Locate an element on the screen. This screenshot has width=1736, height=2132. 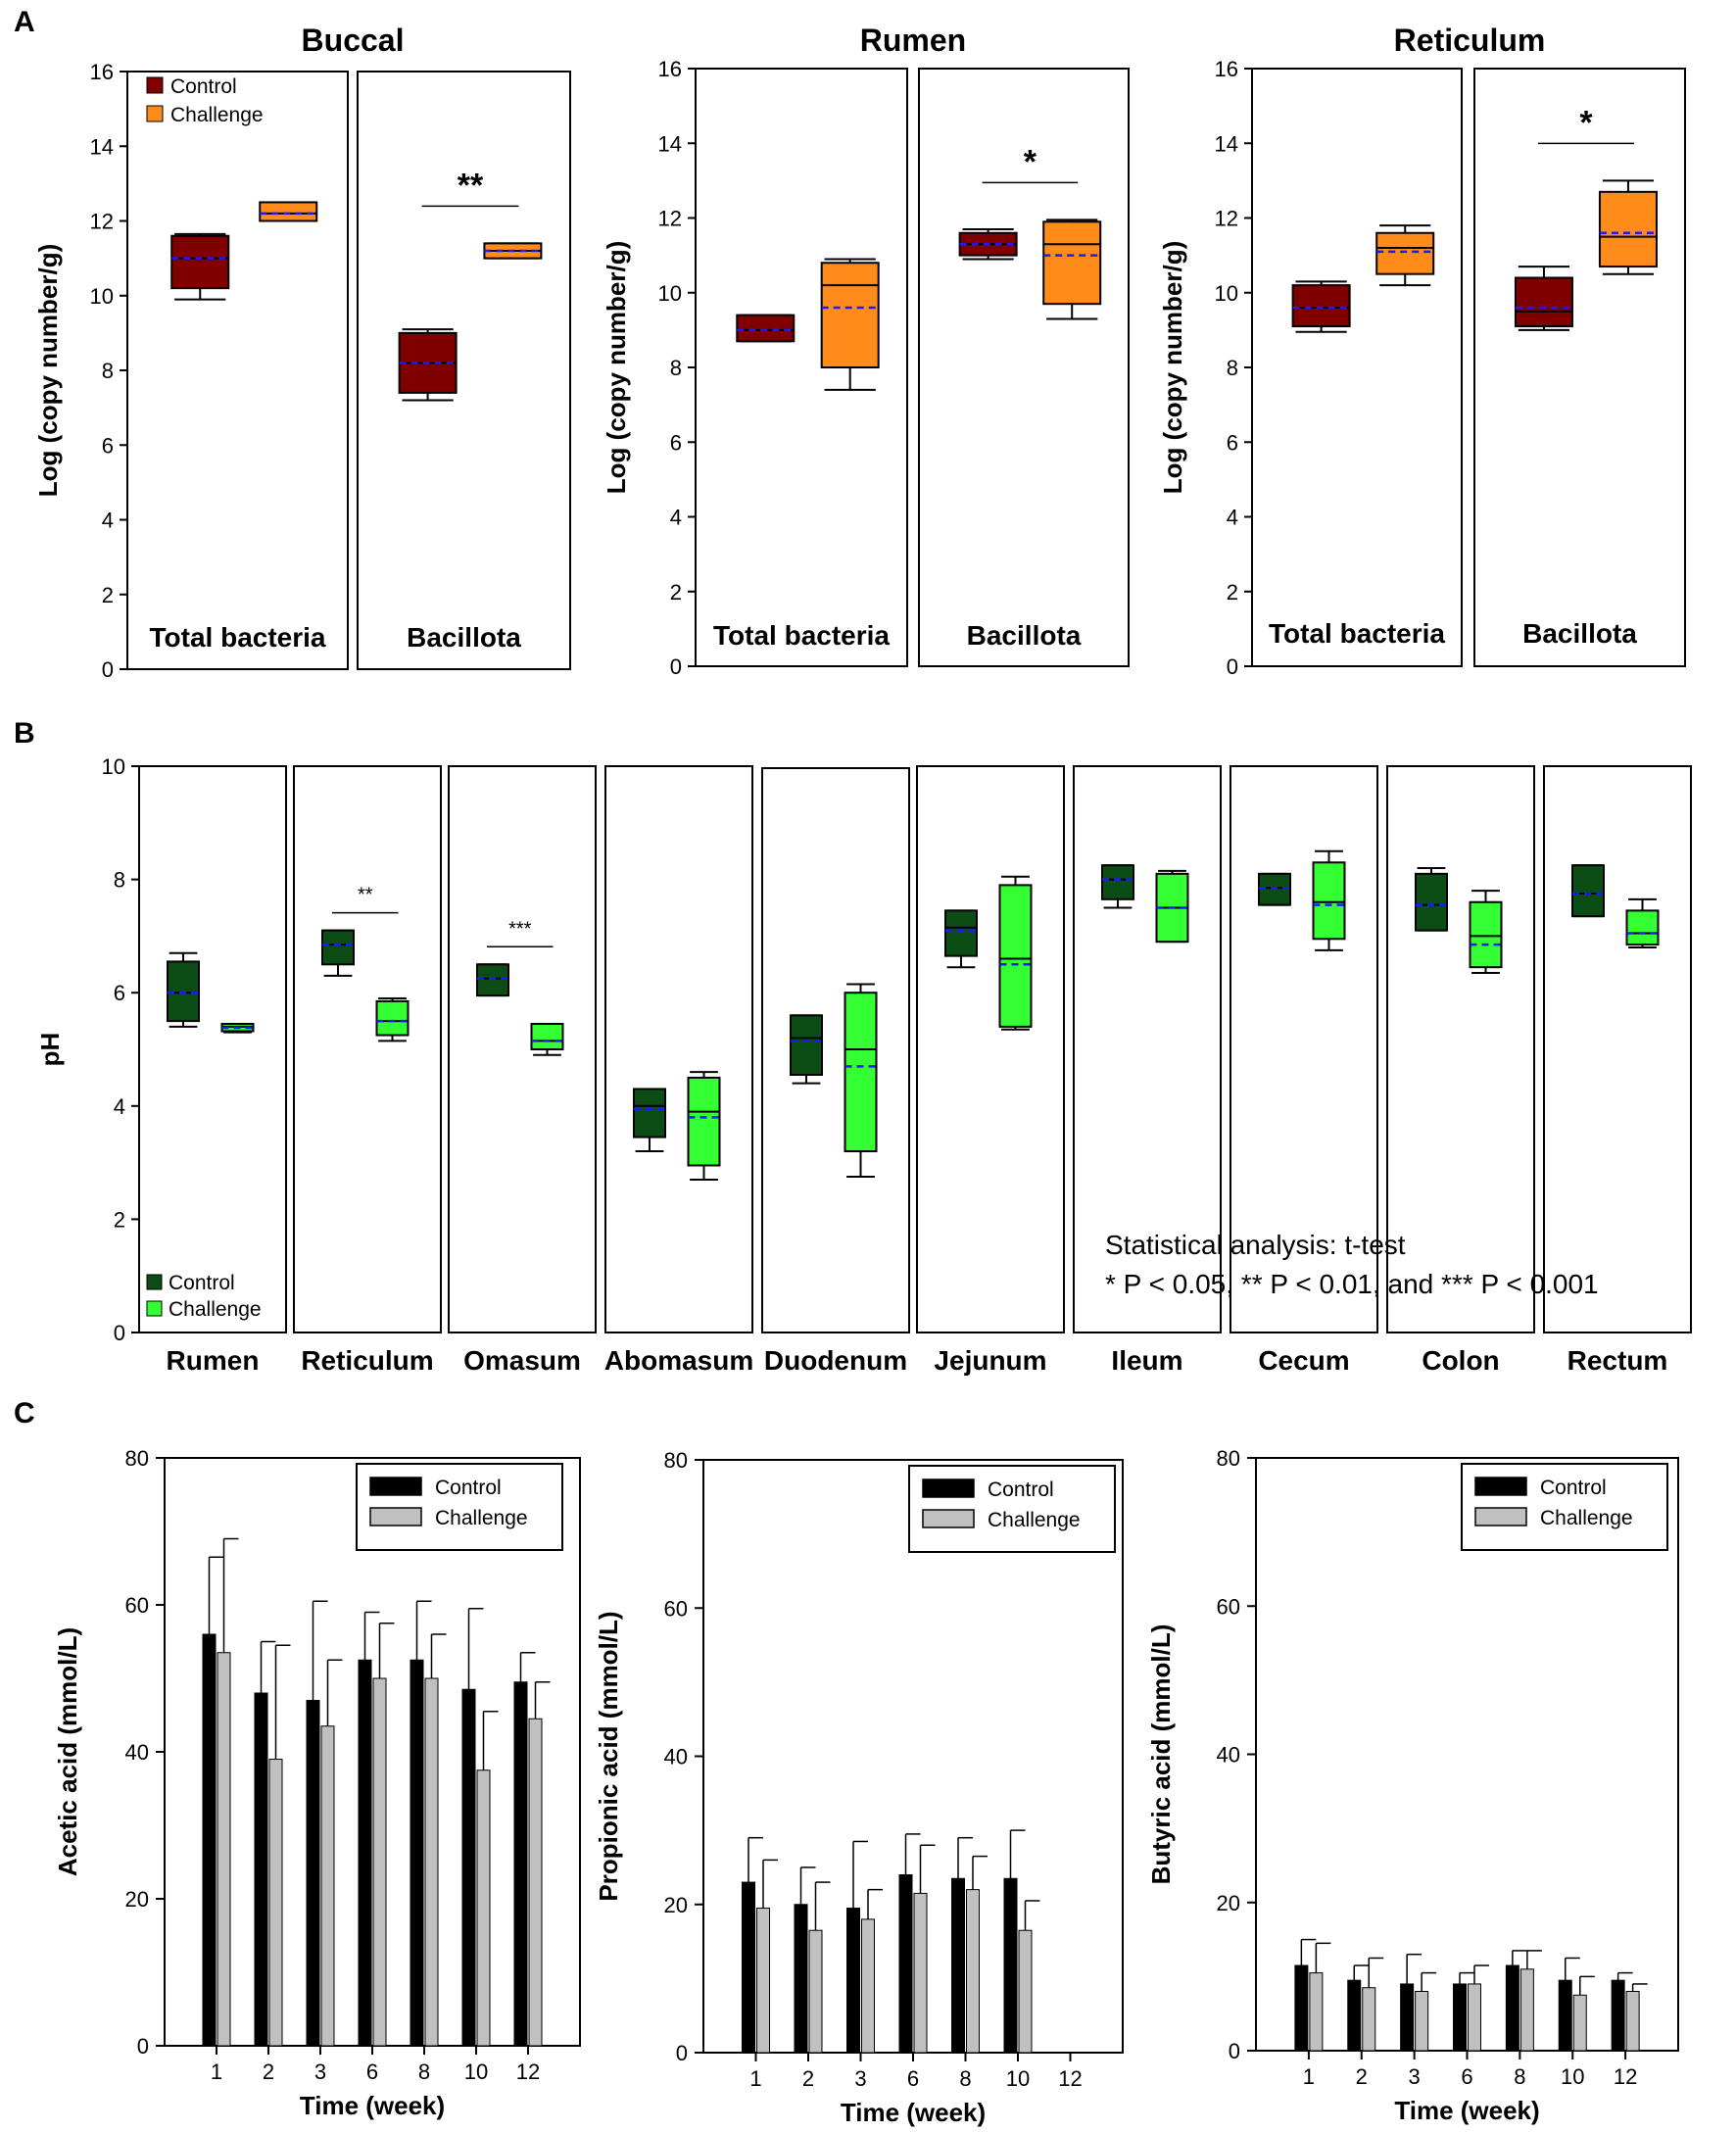
category-label: Total bacteria is located at coordinates (802, 635).